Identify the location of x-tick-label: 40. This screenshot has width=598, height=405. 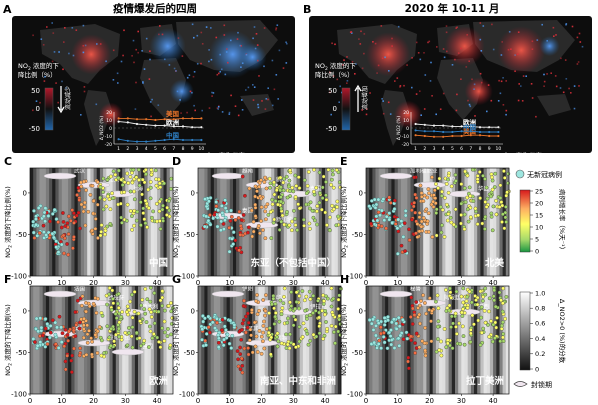
(325, 401).